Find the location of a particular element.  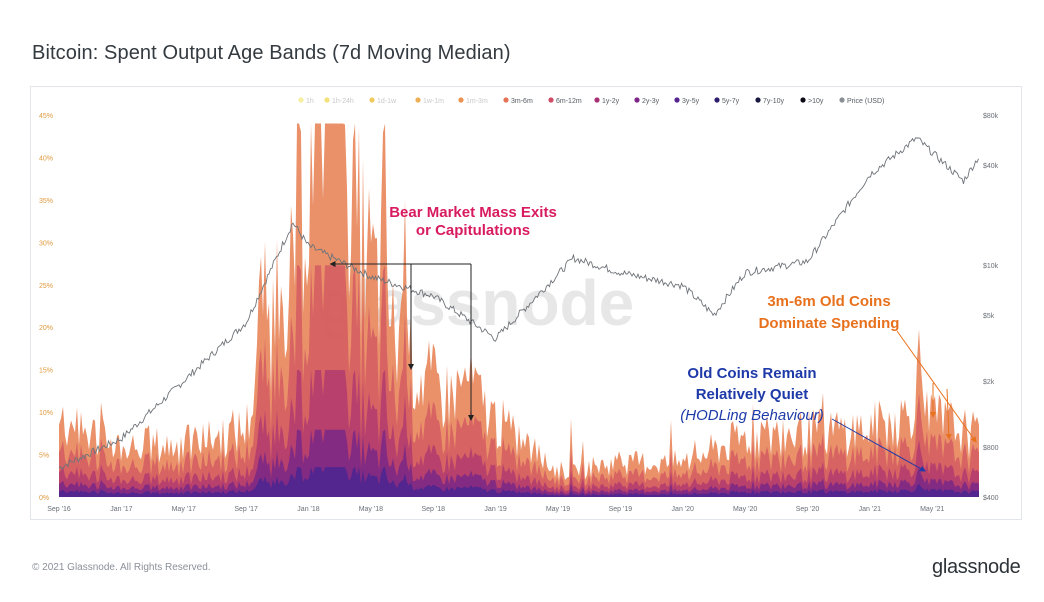

y-left-tick-label: 45% is located at coordinates (46, 116).